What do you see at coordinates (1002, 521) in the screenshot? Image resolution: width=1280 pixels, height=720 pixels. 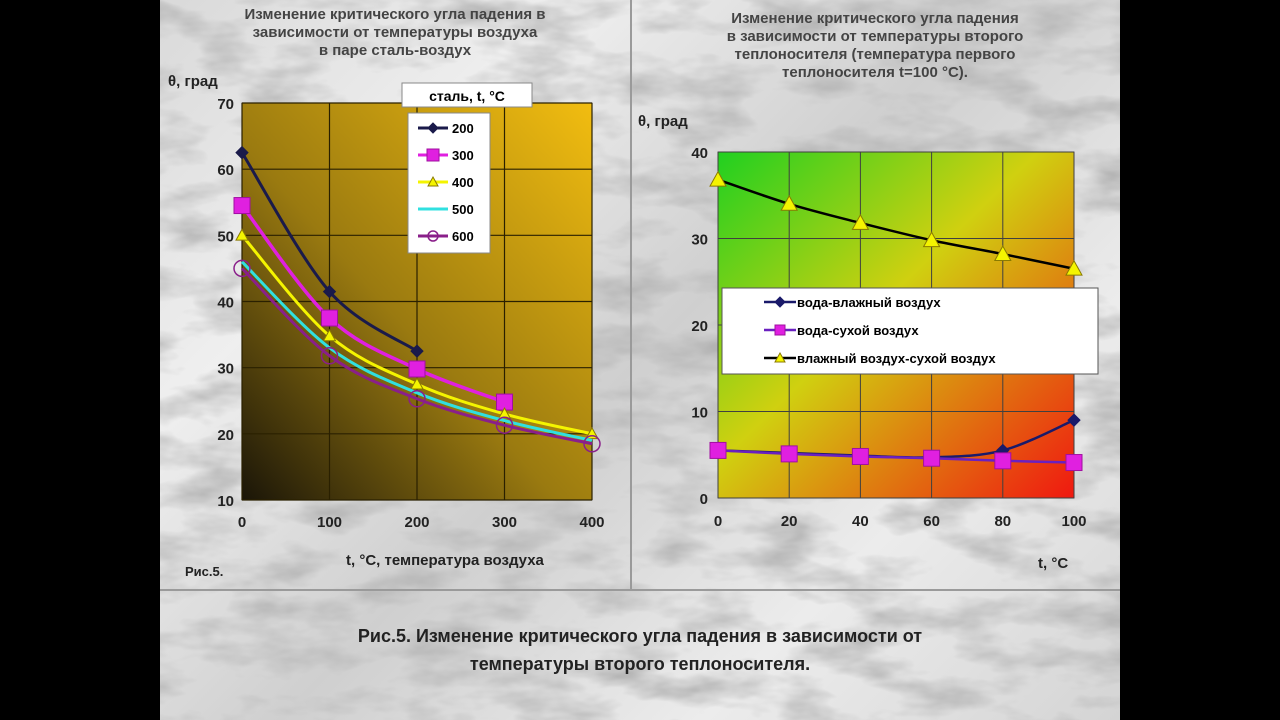 I see `x-tick-label: 80` at bounding box center [1002, 521].